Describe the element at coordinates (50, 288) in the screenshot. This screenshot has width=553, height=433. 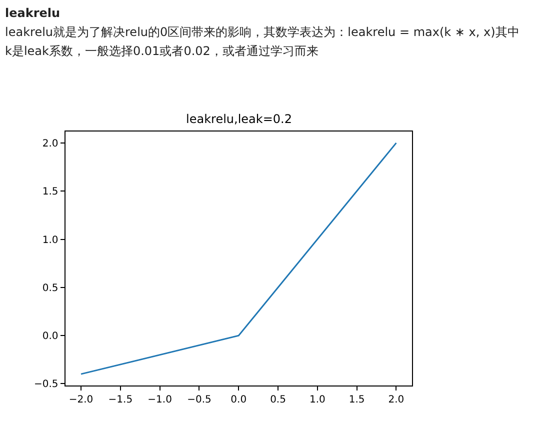
I see `y-tick-label: 0.5` at that location.